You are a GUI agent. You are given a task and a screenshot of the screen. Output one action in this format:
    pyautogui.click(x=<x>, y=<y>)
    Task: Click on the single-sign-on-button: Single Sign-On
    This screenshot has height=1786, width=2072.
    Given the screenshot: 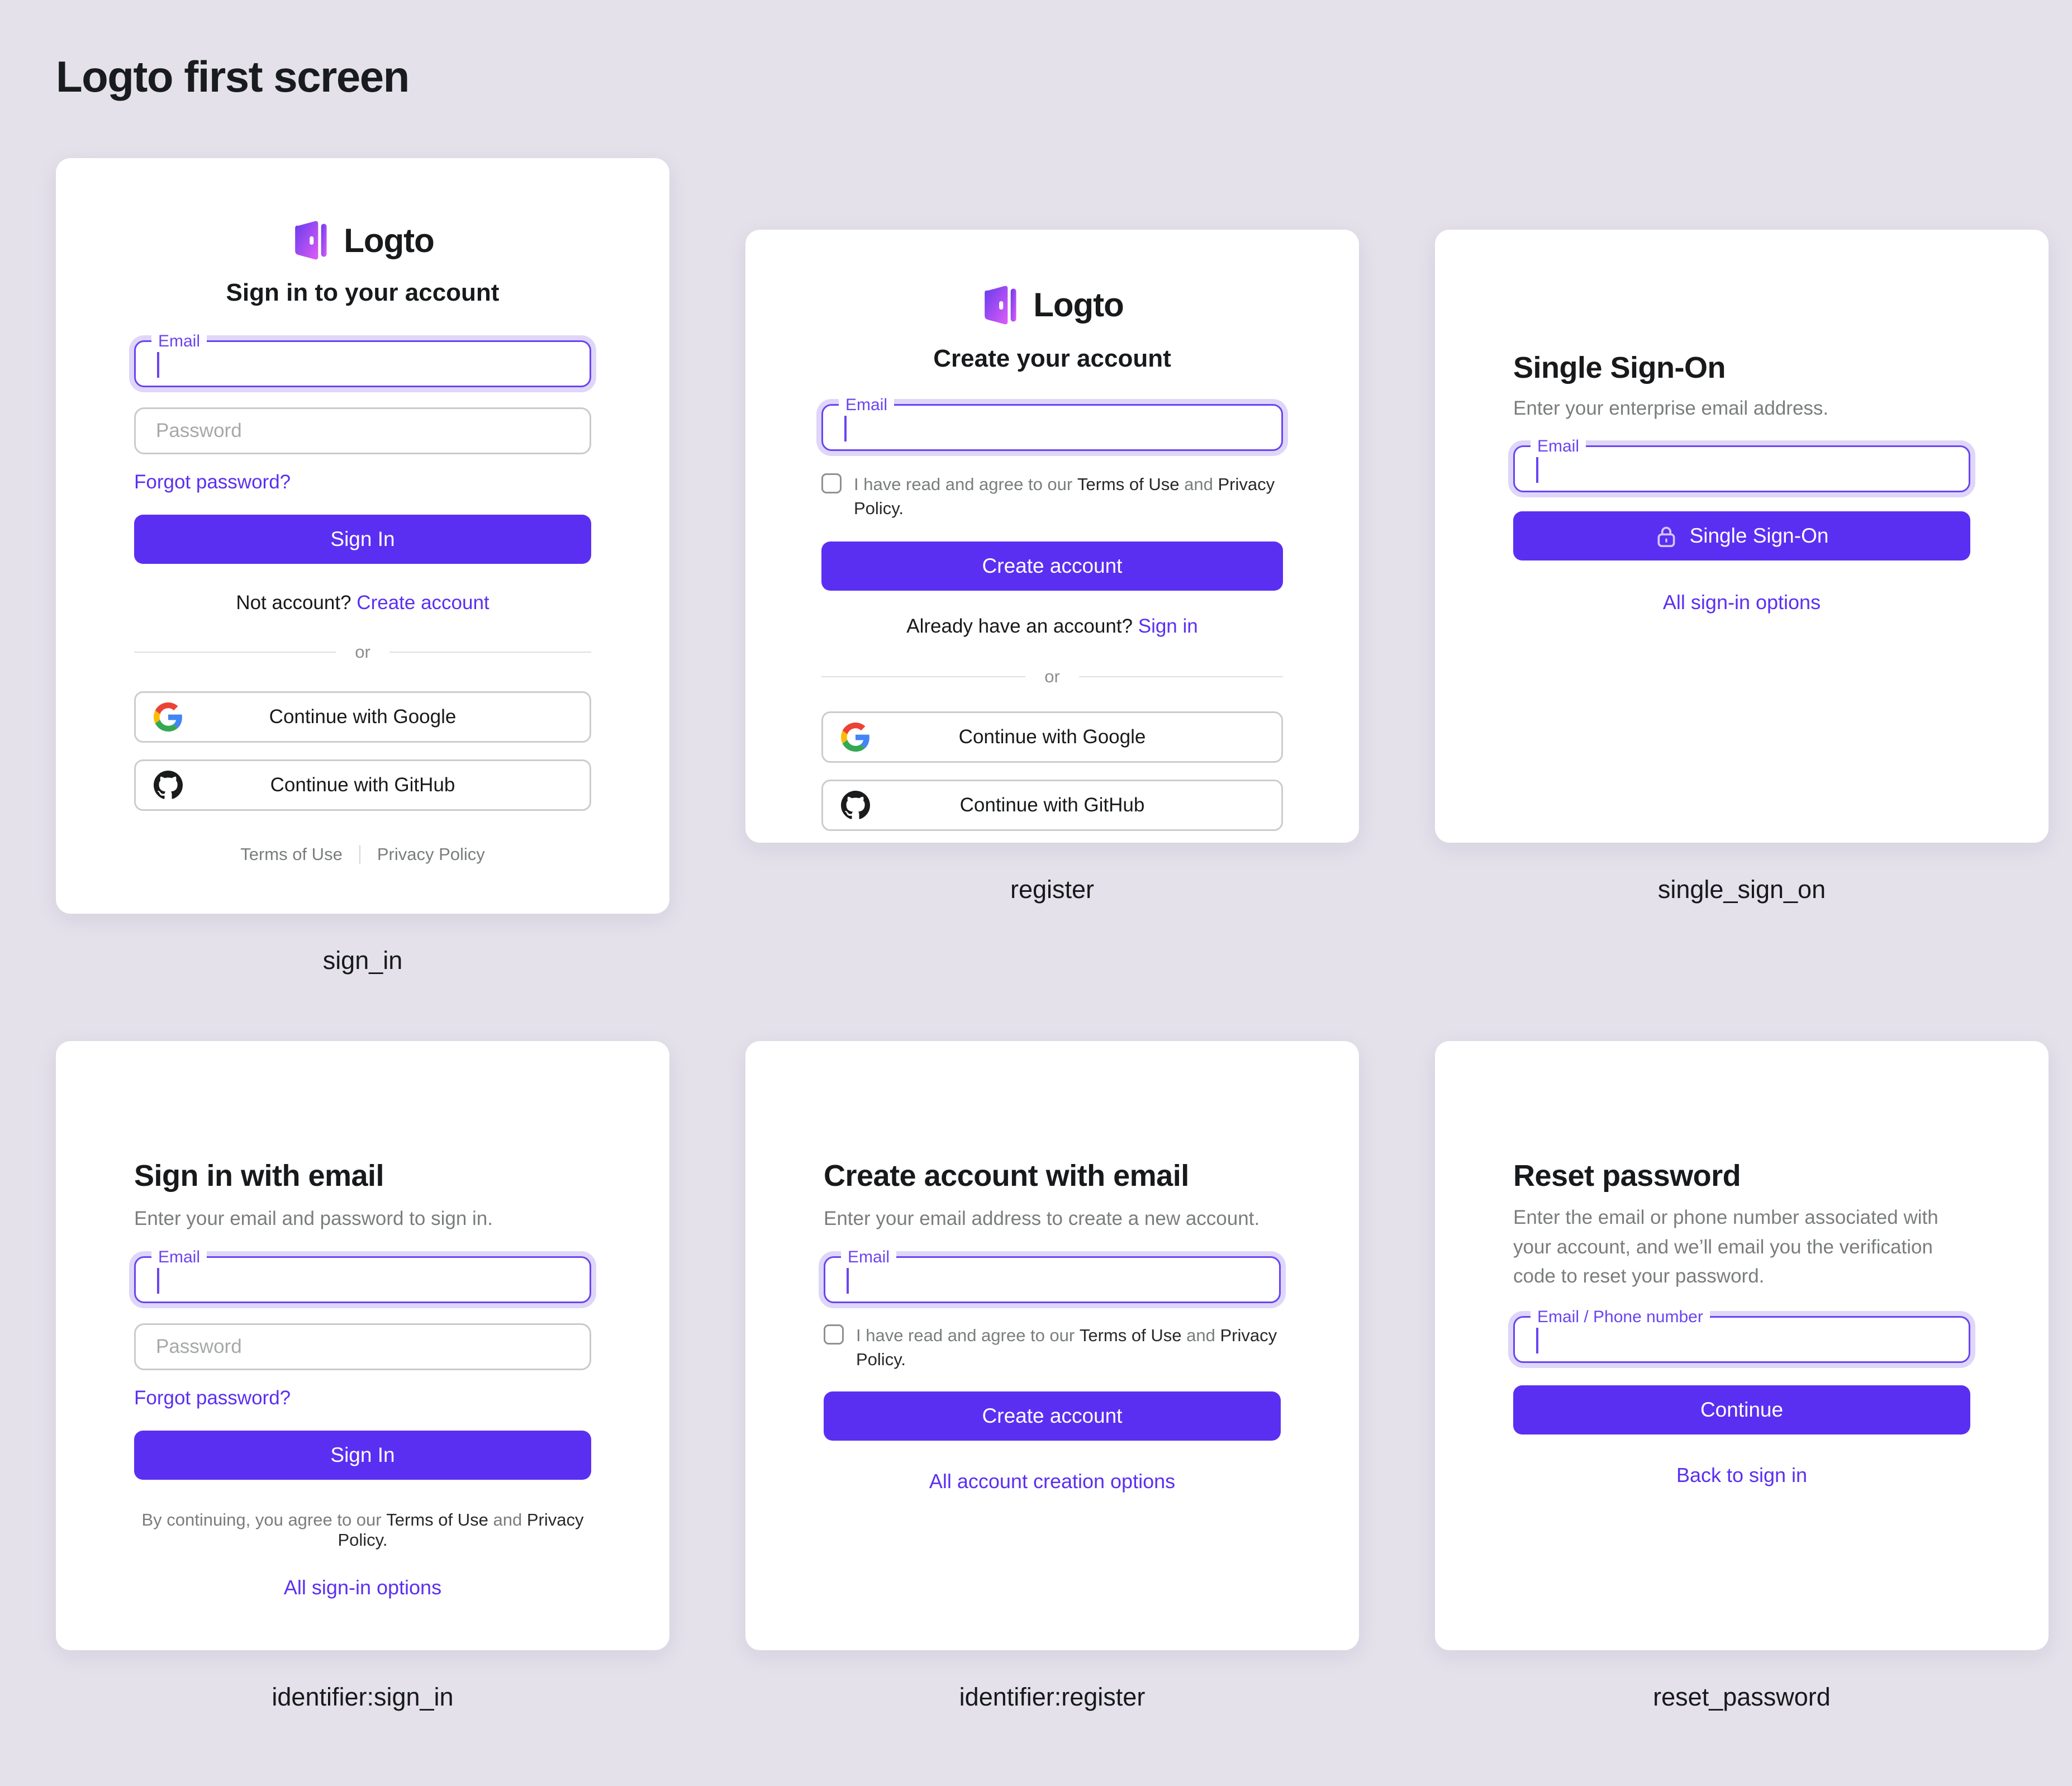 What is the action you would take?
    pyautogui.click(x=1741, y=535)
    